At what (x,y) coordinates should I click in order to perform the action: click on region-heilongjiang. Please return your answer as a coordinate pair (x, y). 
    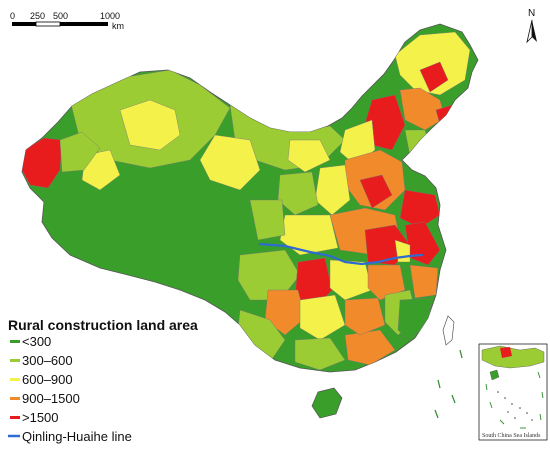
    Looking at the image, I should click on (432, 63).